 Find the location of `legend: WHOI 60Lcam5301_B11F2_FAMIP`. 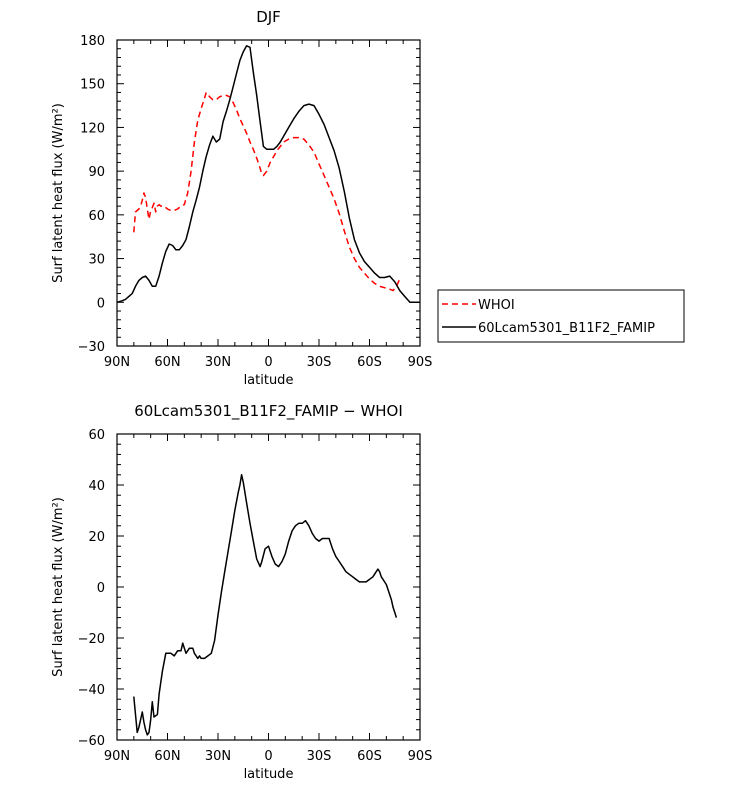

legend: WHOI 60Lcam5301_B11F2_FAMIP is located at coordinates (561, 316).